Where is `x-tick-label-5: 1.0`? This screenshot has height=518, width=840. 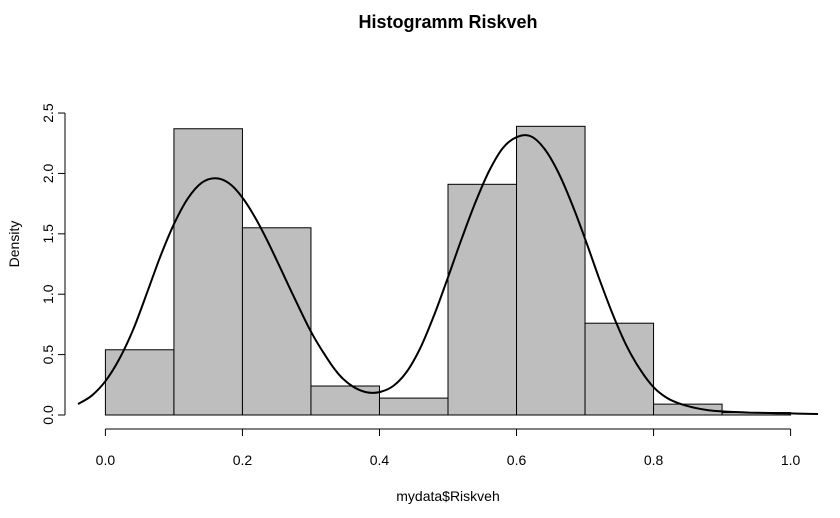 x-tick-label-5: 1.0 is located at coordinates (791, 460).